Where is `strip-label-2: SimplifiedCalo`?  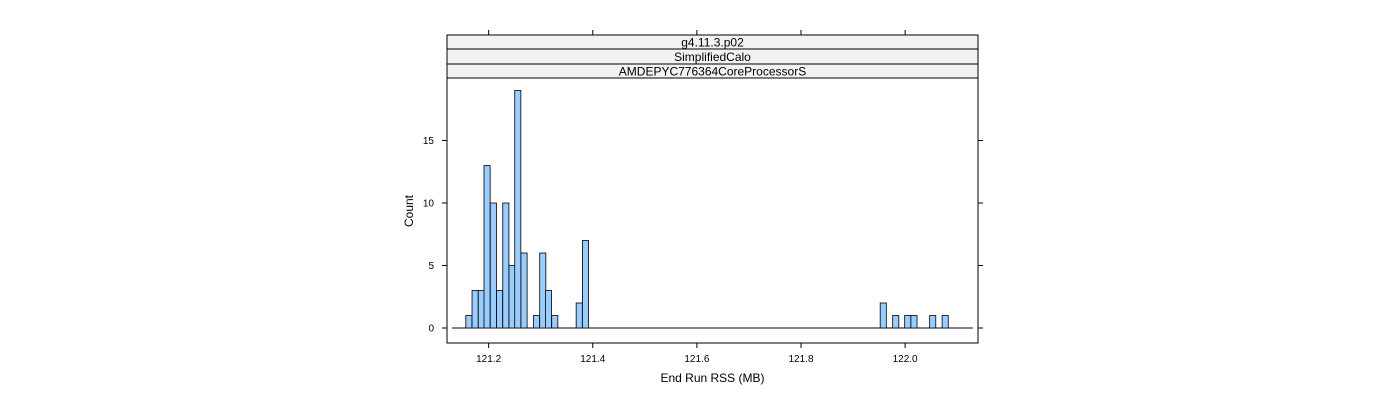 strip-label-2: SimplifiedCalo is located at coordinates (712, 57).